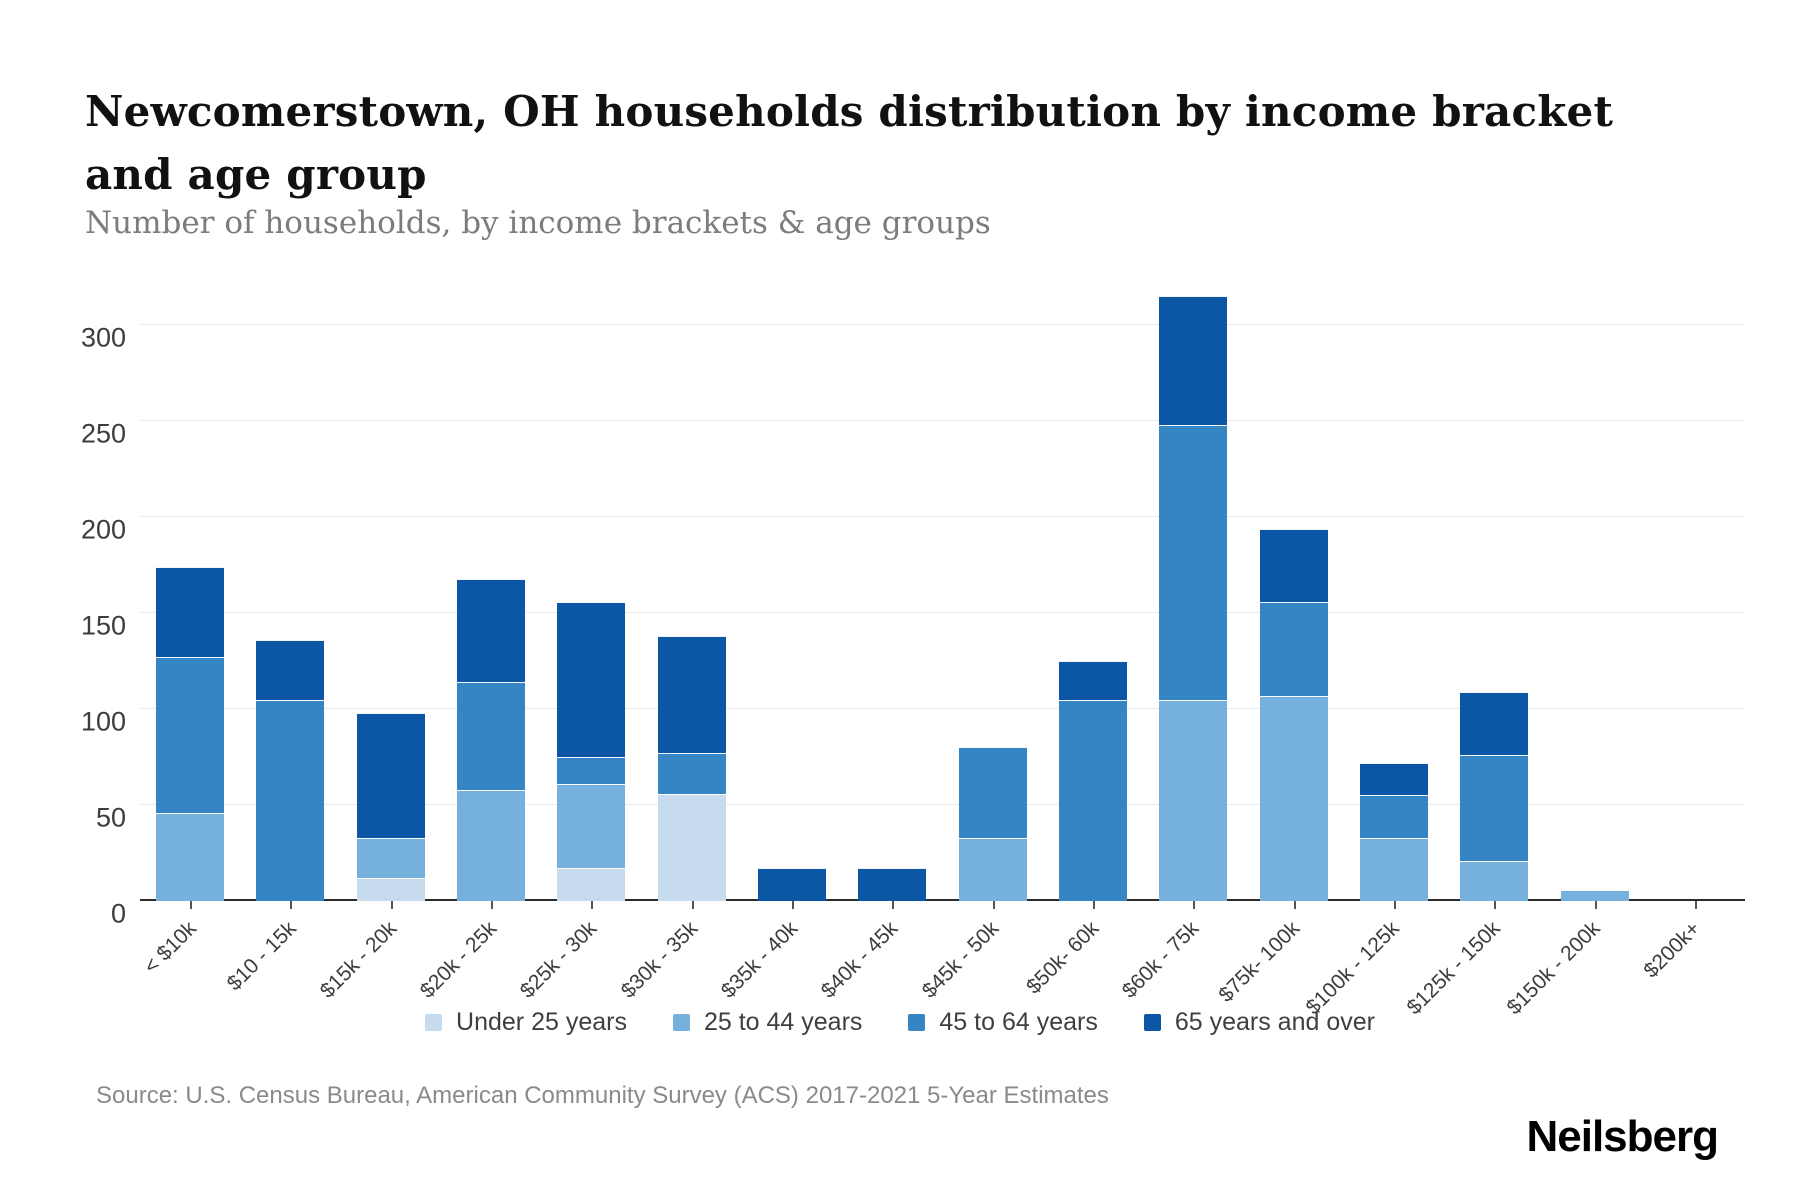 The height and width of the screenshot is (1200, 1800). I want to click on stacked-bar-45k-50k, so click(992, 824).